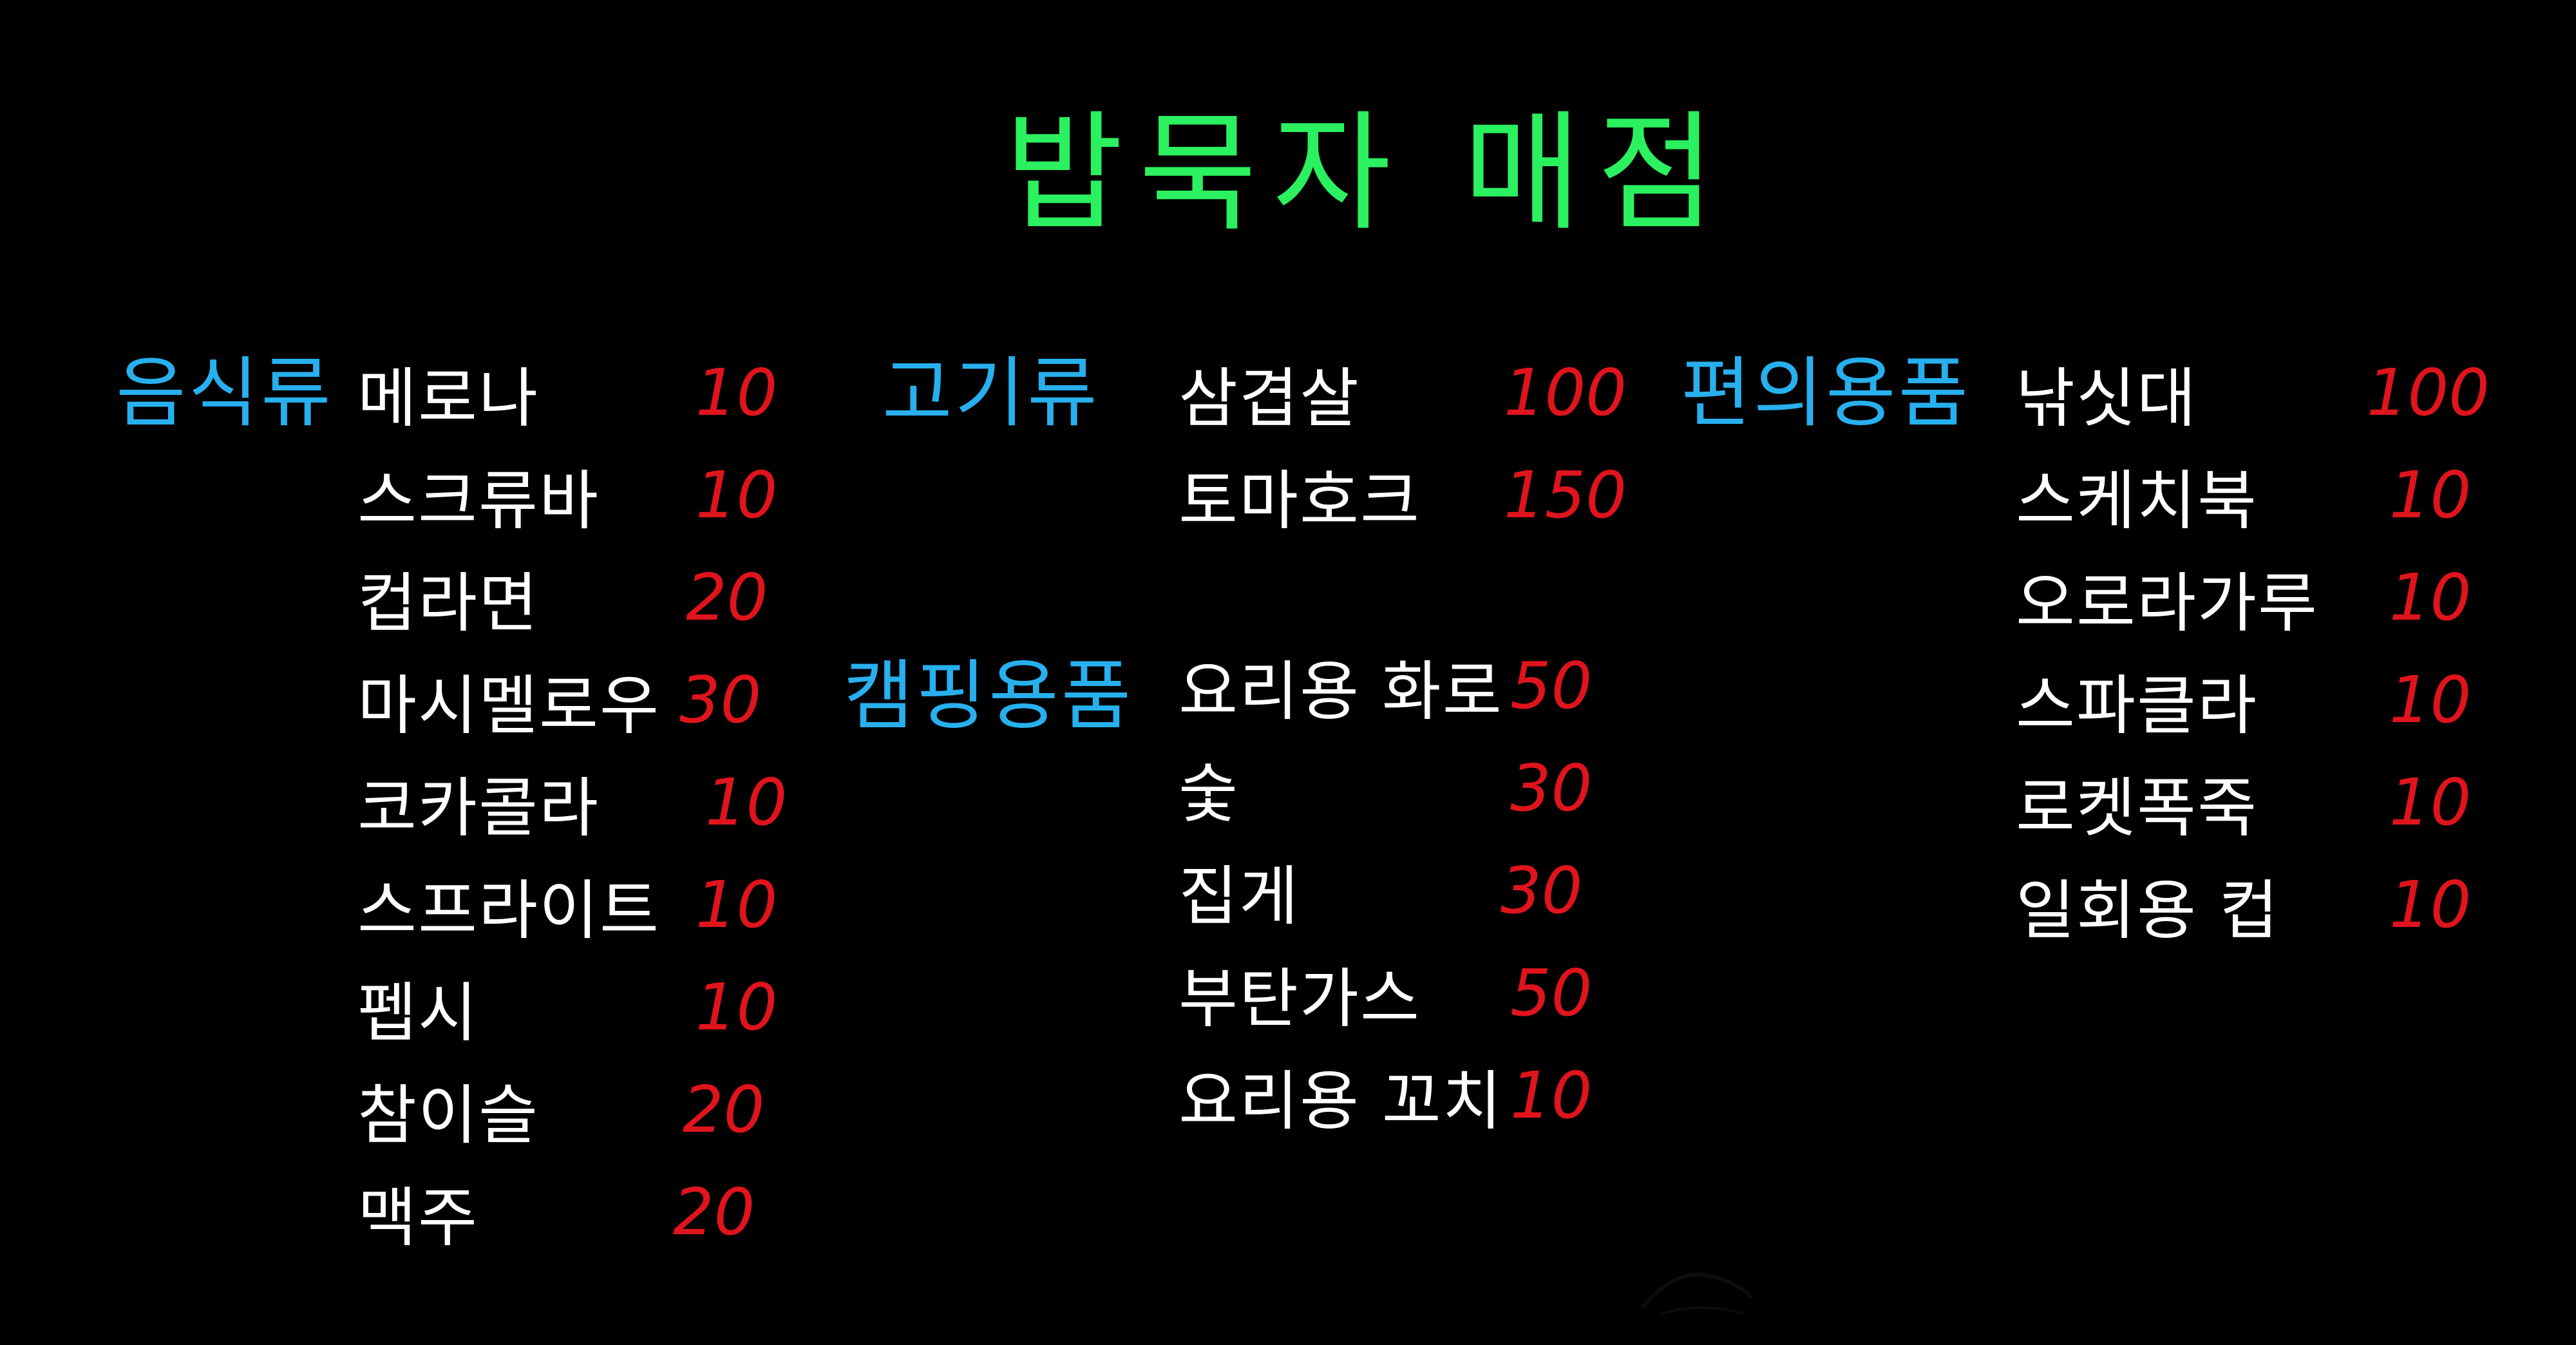  I want to click on item-name: 메로나, so click(448, 398).